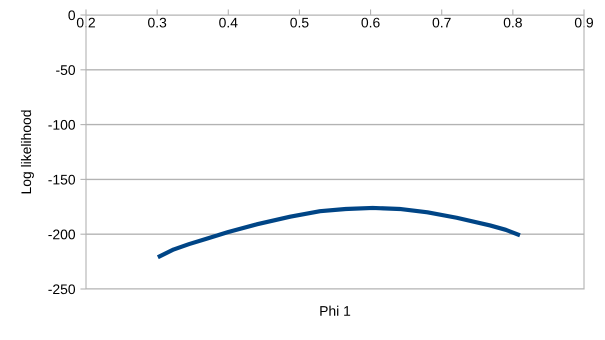 The image size is (605, 340). I want to click on y-axis-title: Log likelihood, so click(27, 152).